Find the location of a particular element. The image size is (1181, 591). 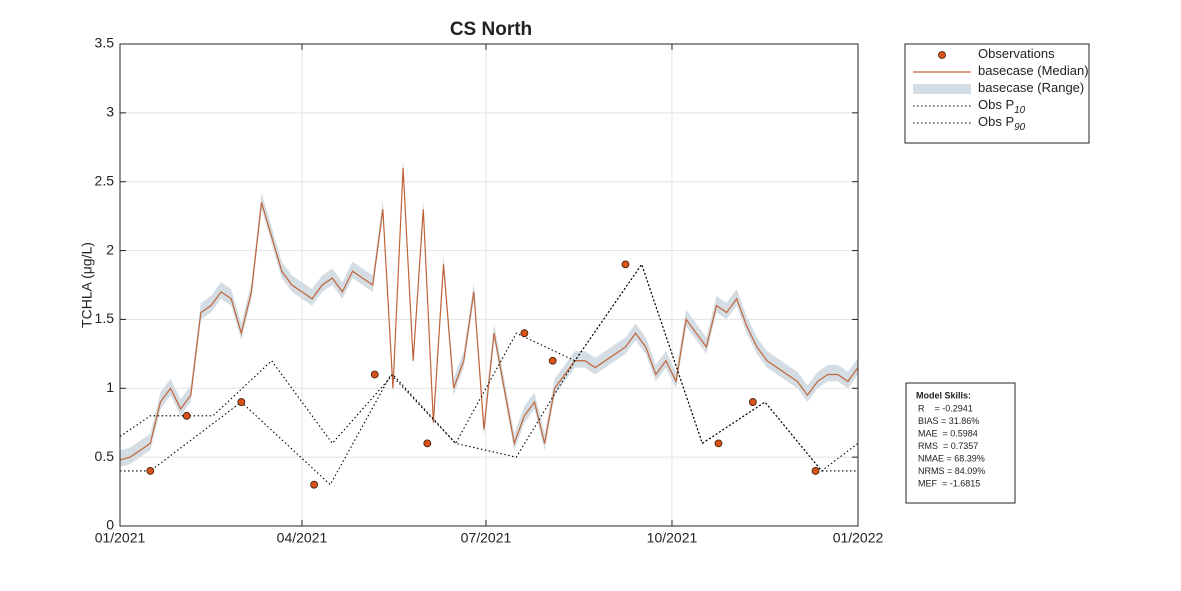

legend-label: Obs P10 is located at coordinates (1002, 106).